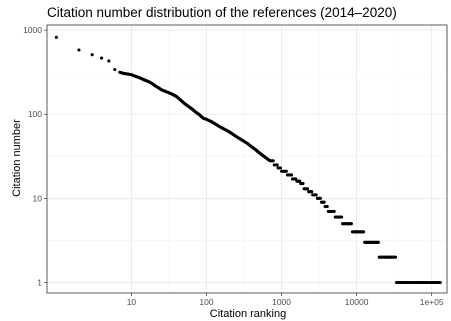  I want to click on y-axis-ticks: 1 10 100 1000, so click(35, 156).